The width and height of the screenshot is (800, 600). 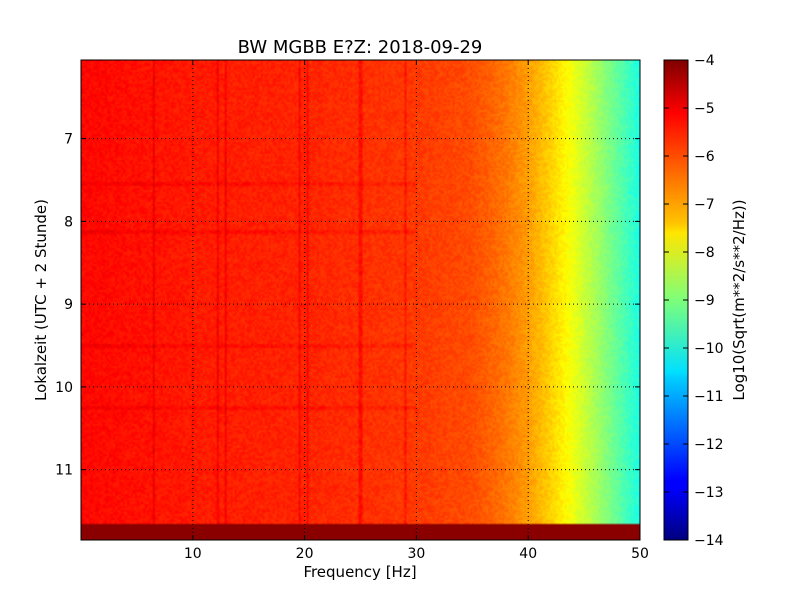 I want to click on x-tick-label: 30, so click(x=416, y=554).